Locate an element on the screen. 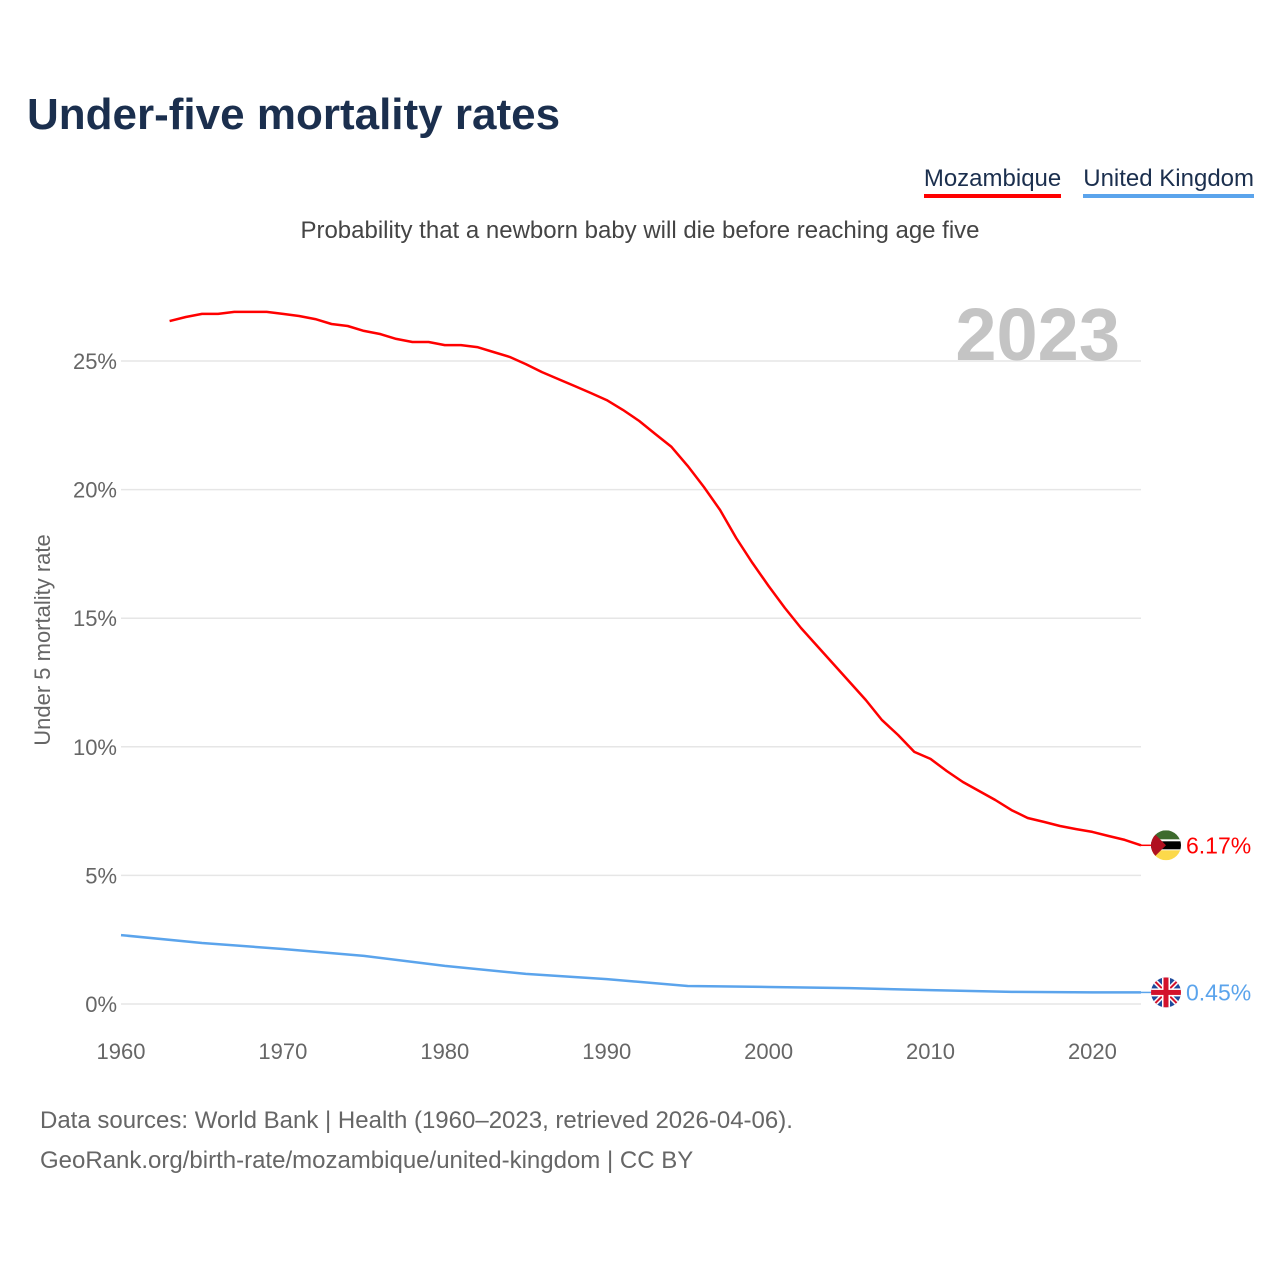  x-tick-label: 2000 is located at coordinates (768, 1051).